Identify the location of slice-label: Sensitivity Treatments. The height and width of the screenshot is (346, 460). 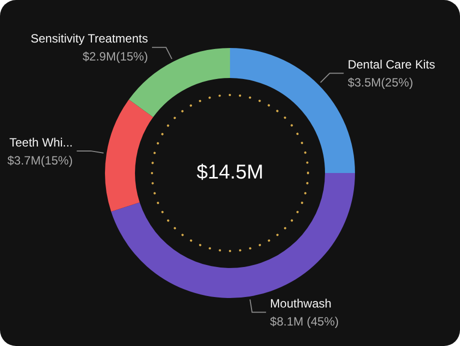
(89, 39).